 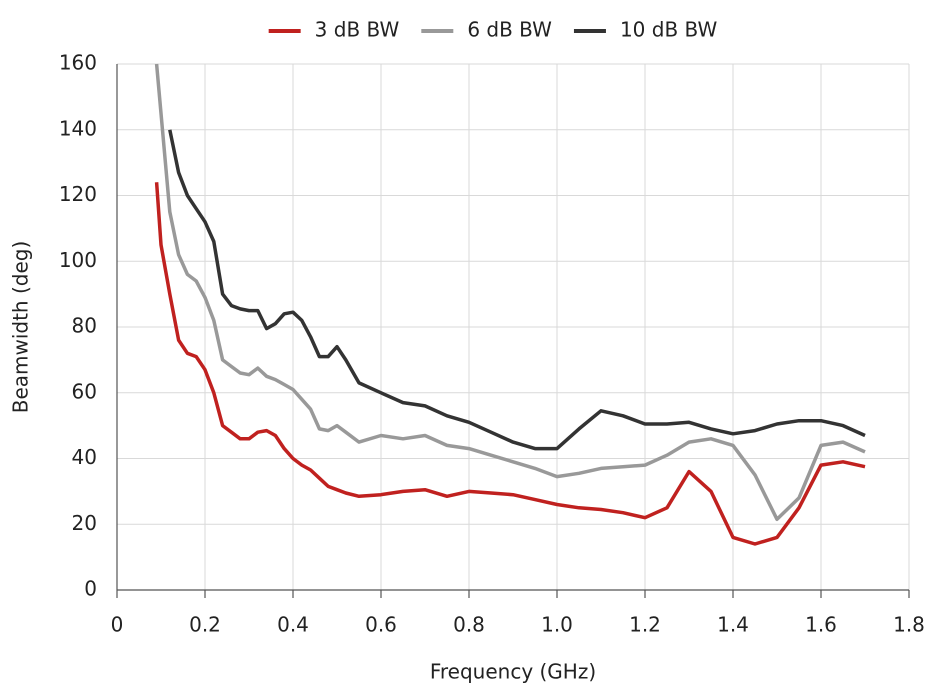 I want to click on x-tick-label: 0.6, so click(x=381, y=625).